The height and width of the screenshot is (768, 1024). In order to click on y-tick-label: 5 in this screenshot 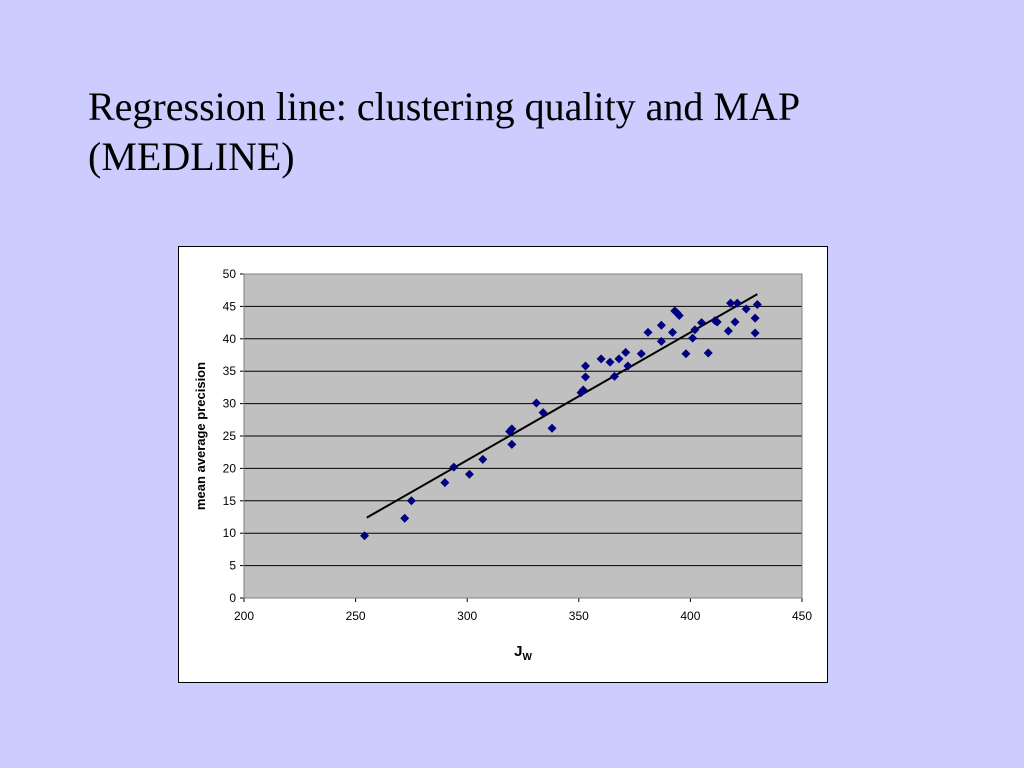, I will do `click(232, 566)`.